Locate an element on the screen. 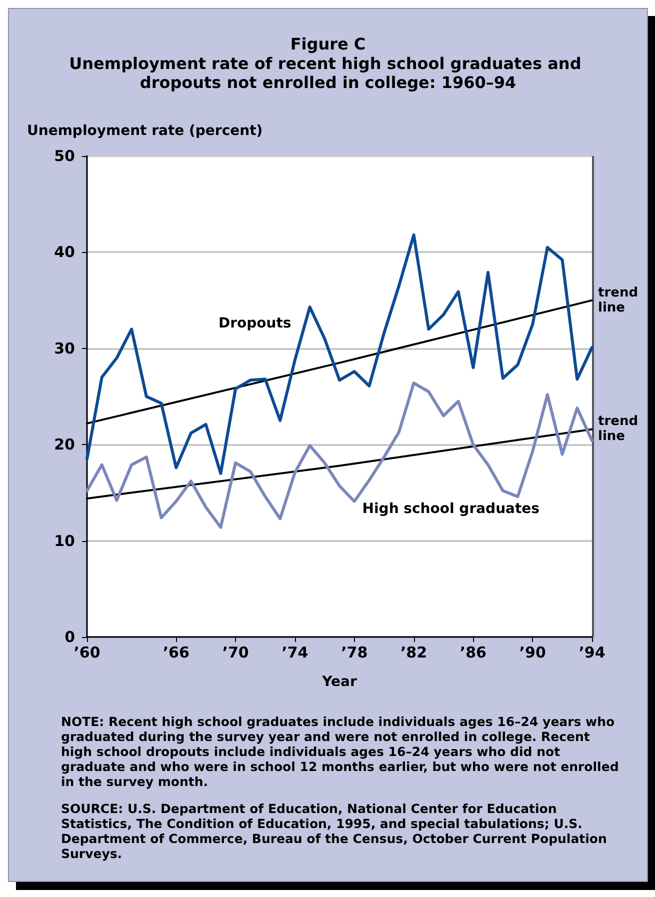 The width and height of the screenshot is (655, 897). x-tick-label: ’78 is located at coordinates (354, 653).